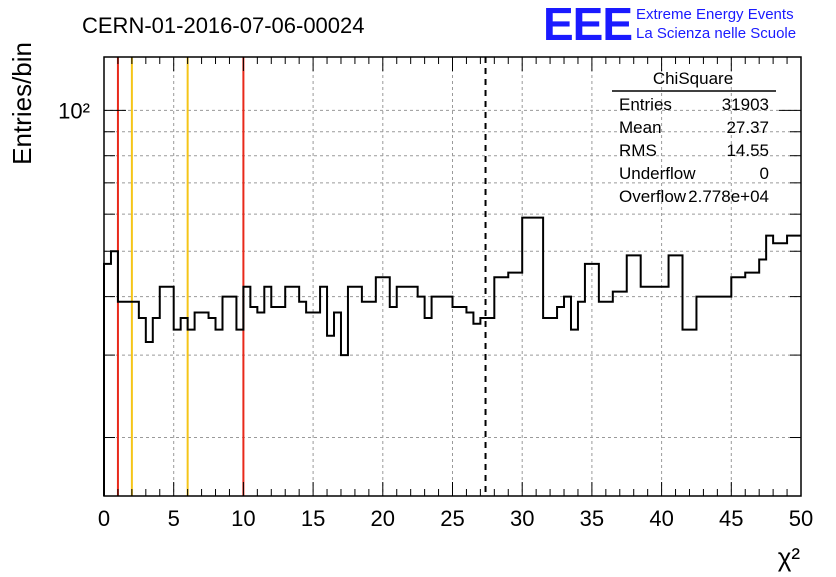 This screenshot has height=577, width=836. I want to click on x-axis-label: χ², so click(789, 557).